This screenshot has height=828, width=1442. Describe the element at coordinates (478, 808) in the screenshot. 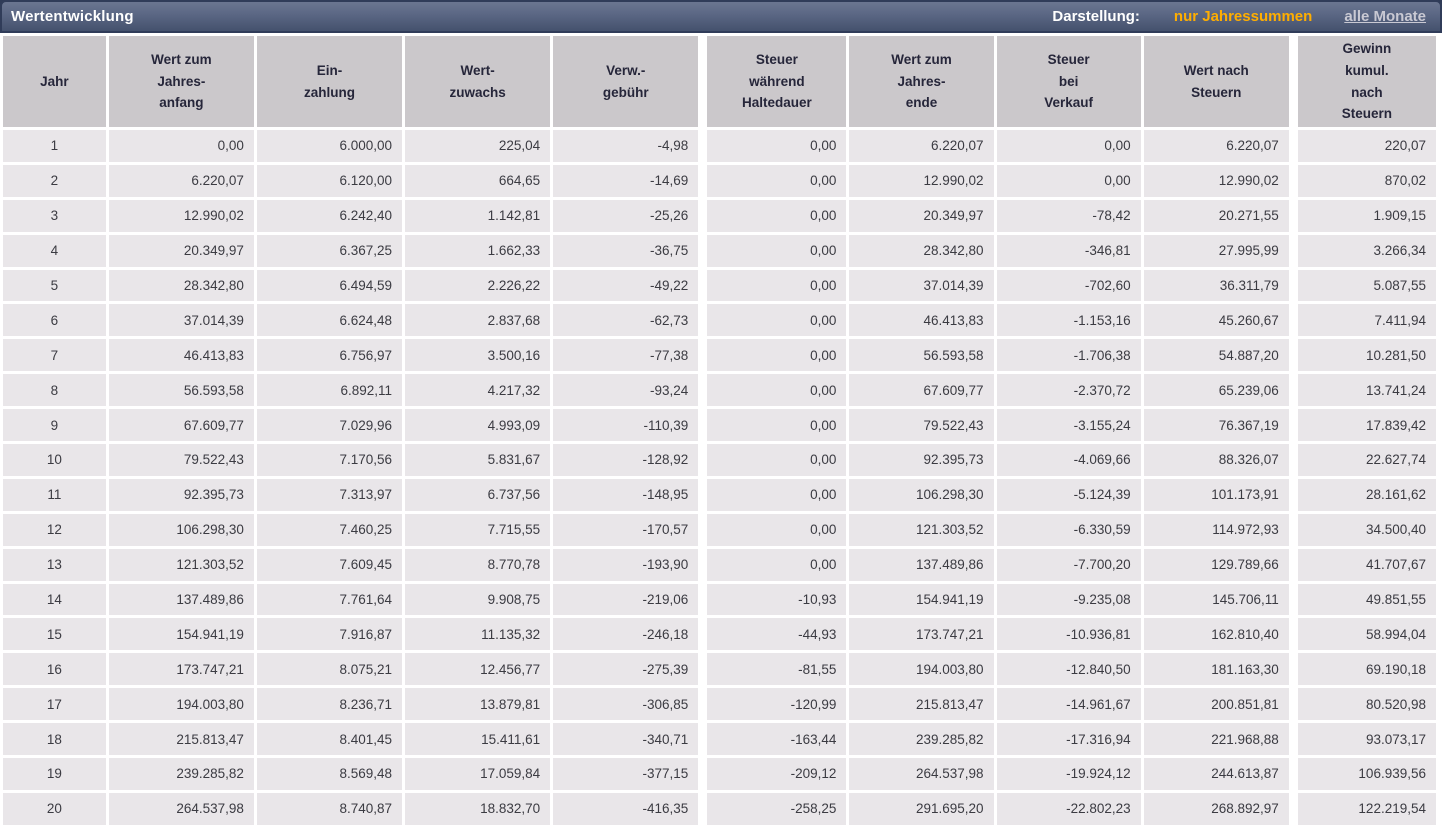

I see `cell-wertzuwachs: 18.832,70` at that location.